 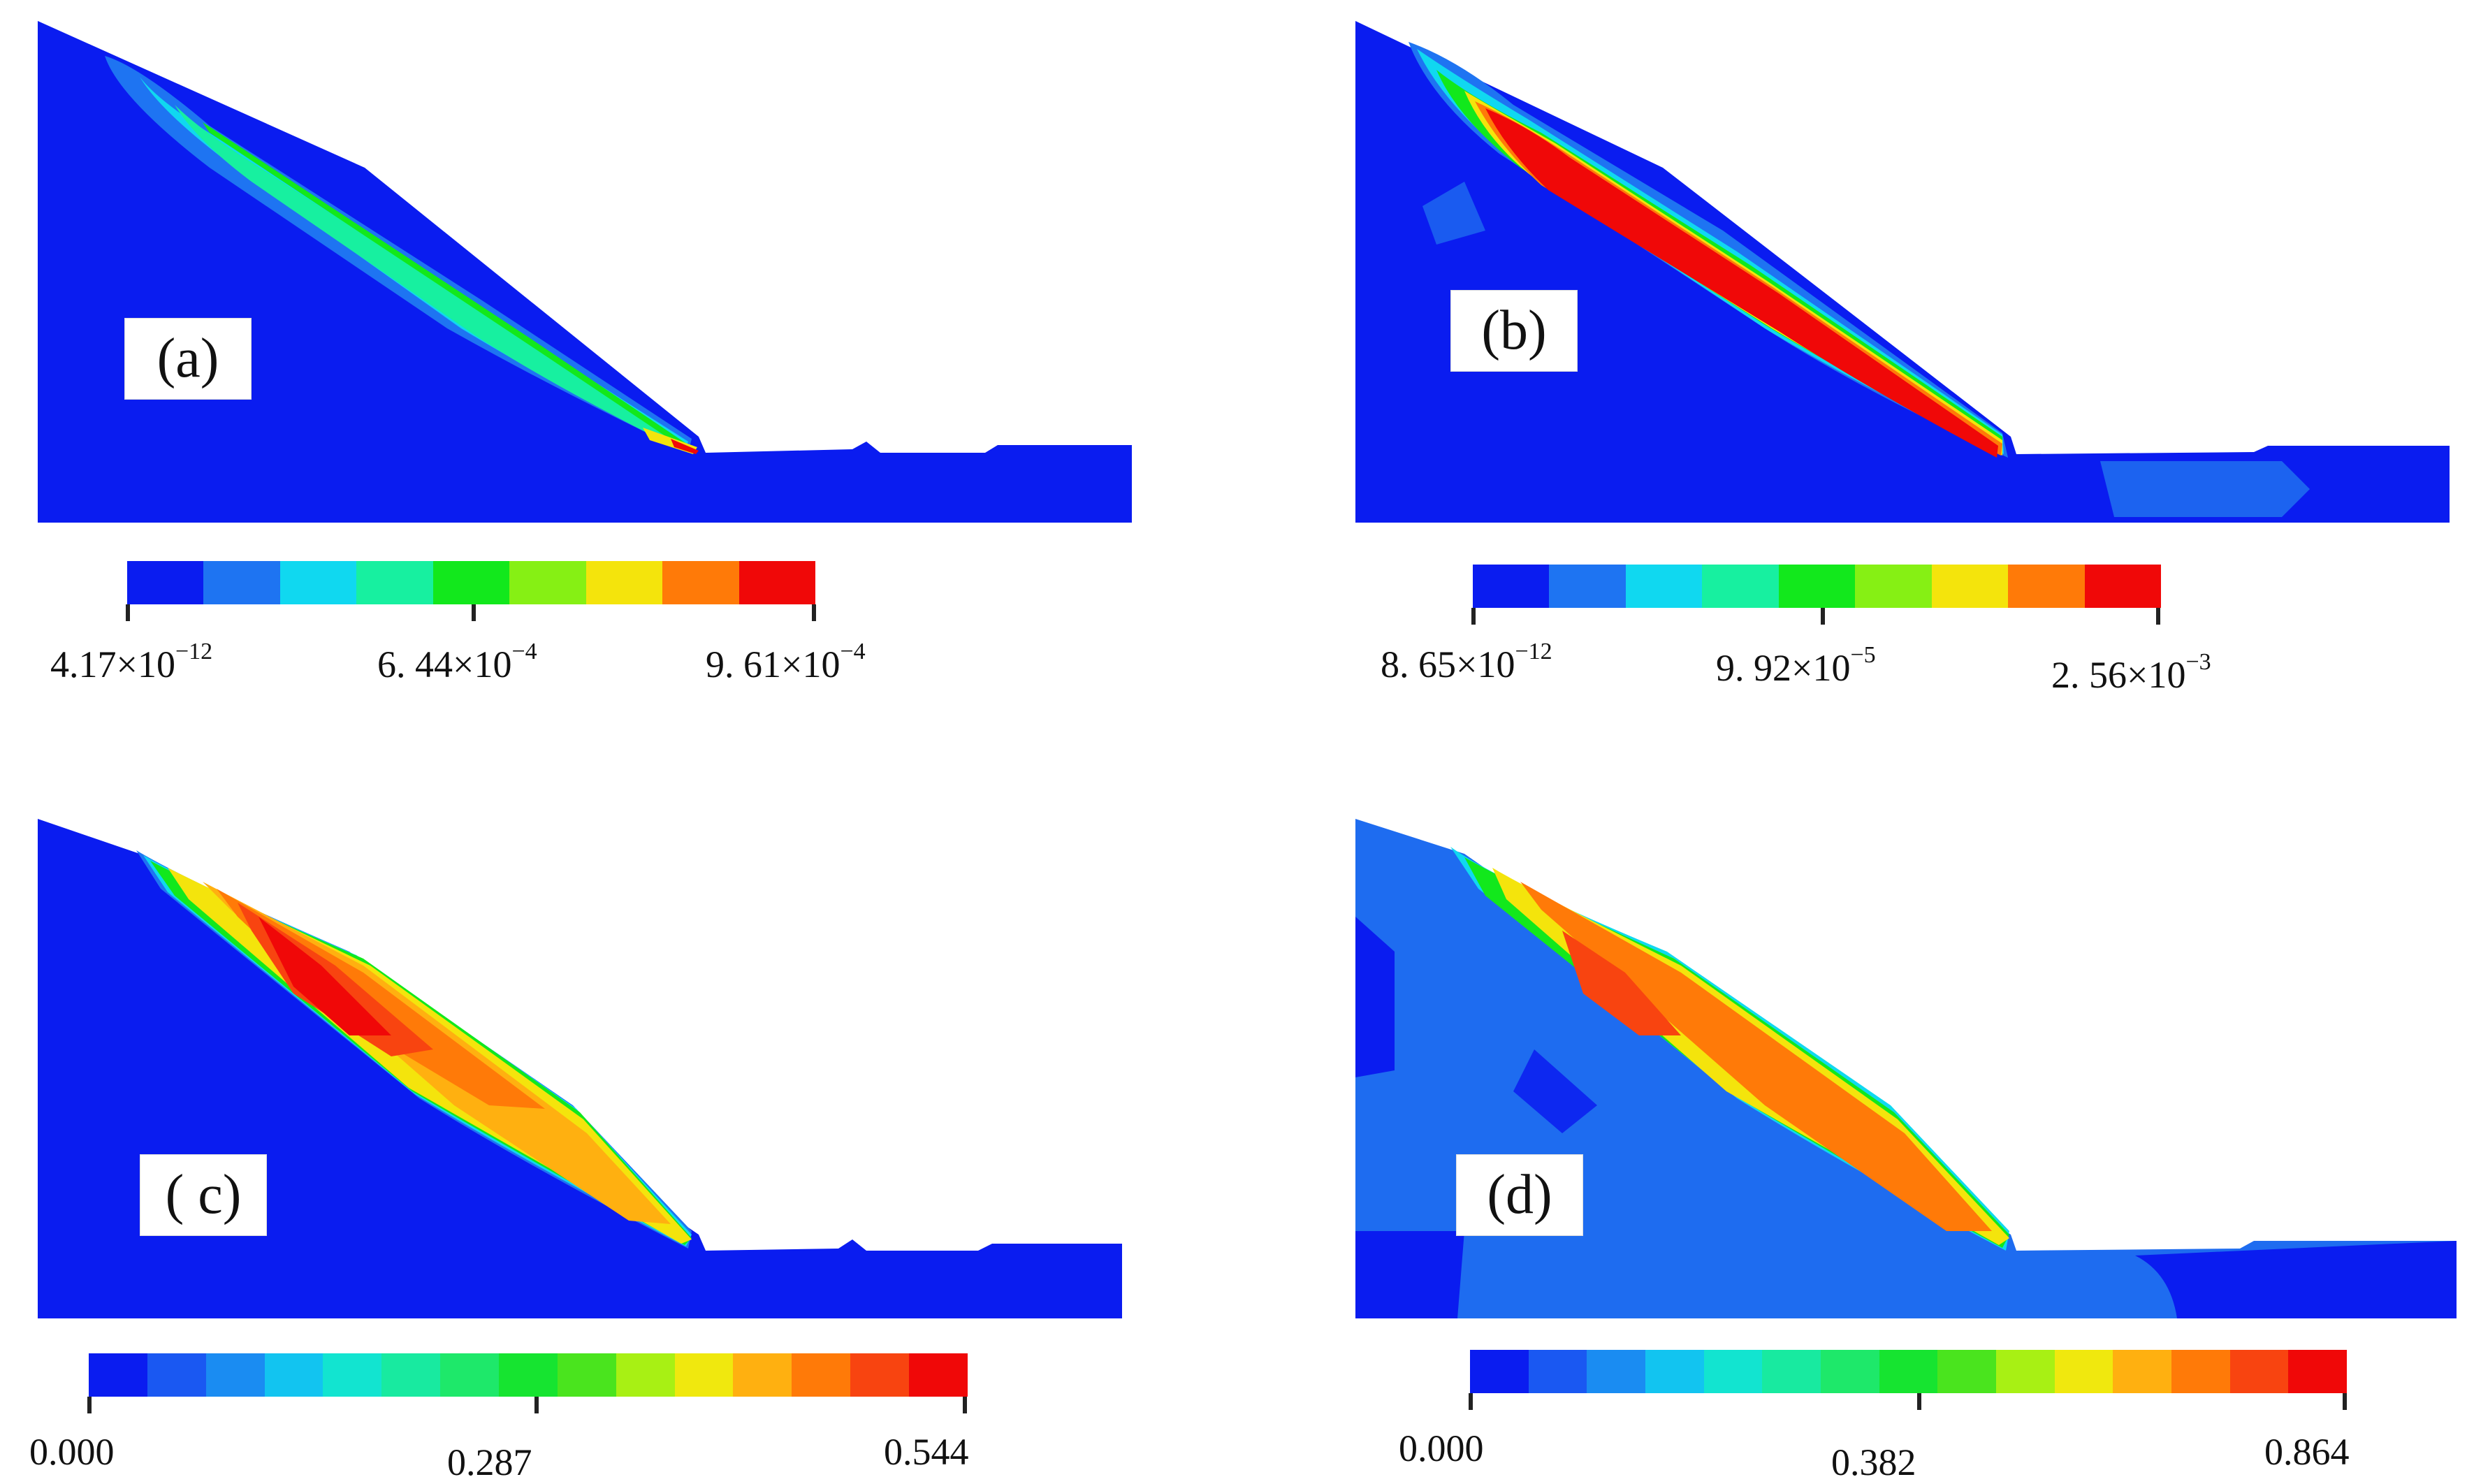 I want to click on panel-label-text: (a), so click(x=188, y=358).